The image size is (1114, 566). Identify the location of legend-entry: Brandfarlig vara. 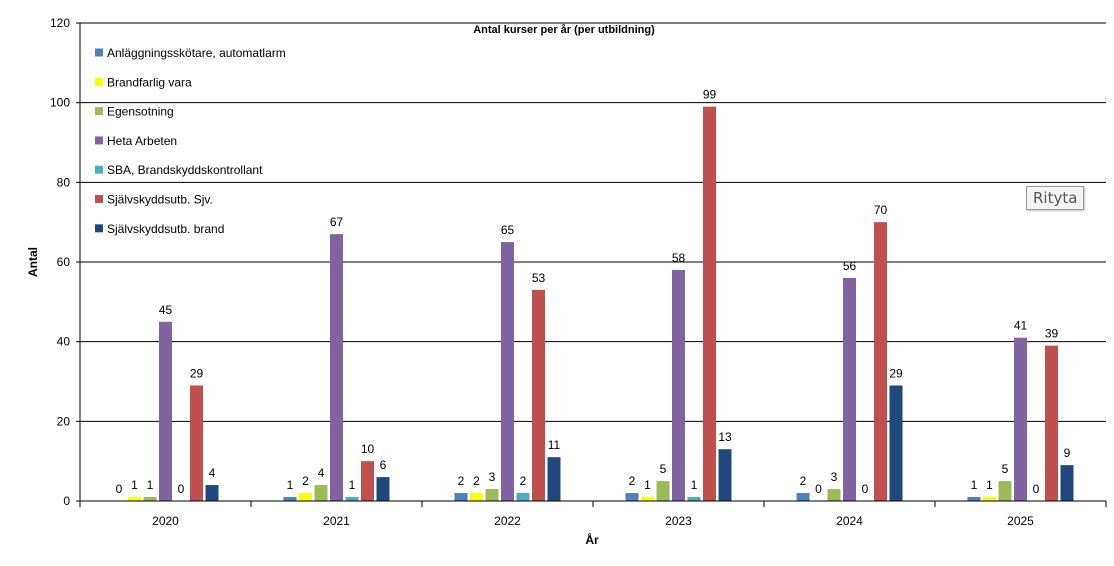
(149, 82).